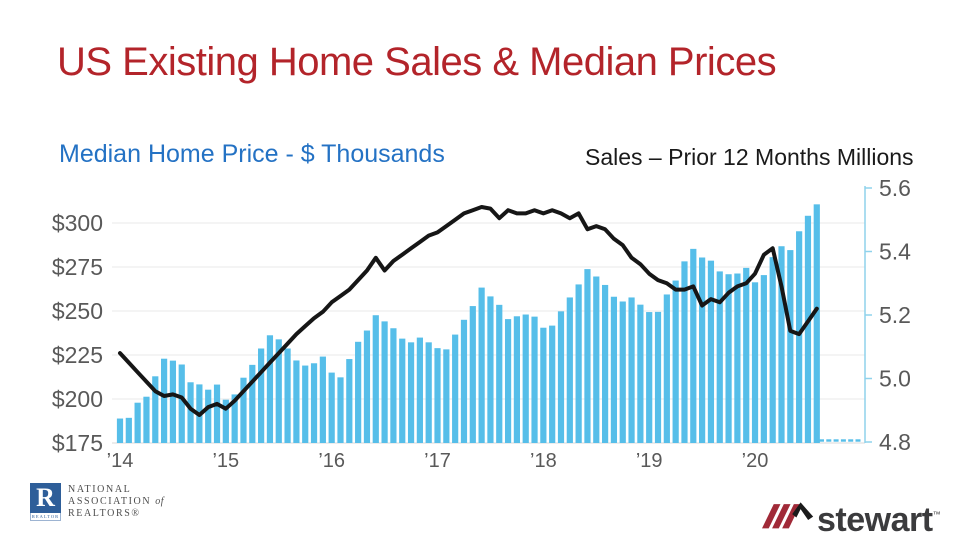  Describe the element at coordinates (788, 515) in the screenshot. I see `stewart-stripes-icon` at that location.